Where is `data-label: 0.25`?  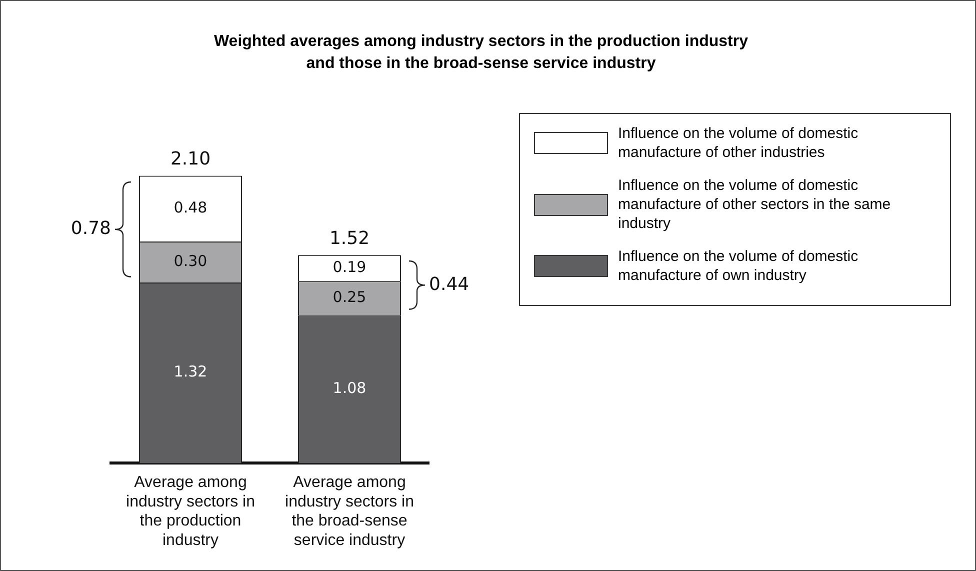
data-label: 0.25 is located at coordinates (349, 297).